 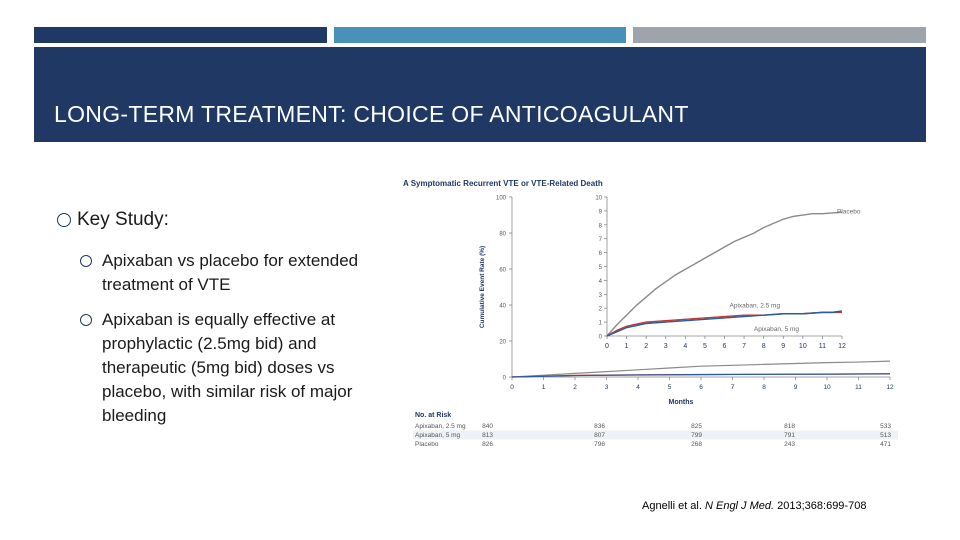 What do you see at coordinates (502, 271) in the screenshot?
I see `y-tick-label: 60` at bounding box center [502, 271].